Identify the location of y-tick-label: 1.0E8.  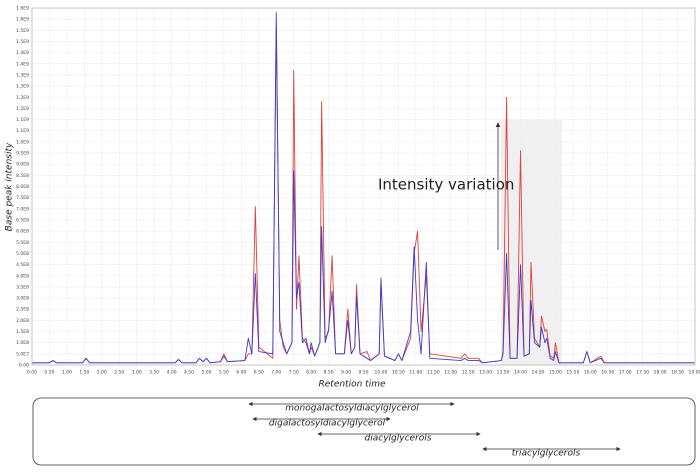
(22, 343).